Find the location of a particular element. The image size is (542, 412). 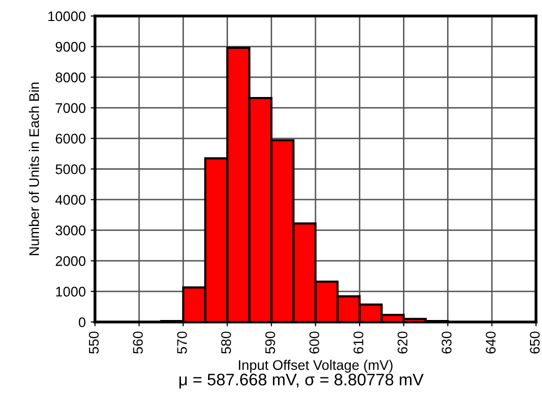

x-tick-label: 610 is located at coordinates (358, 343).